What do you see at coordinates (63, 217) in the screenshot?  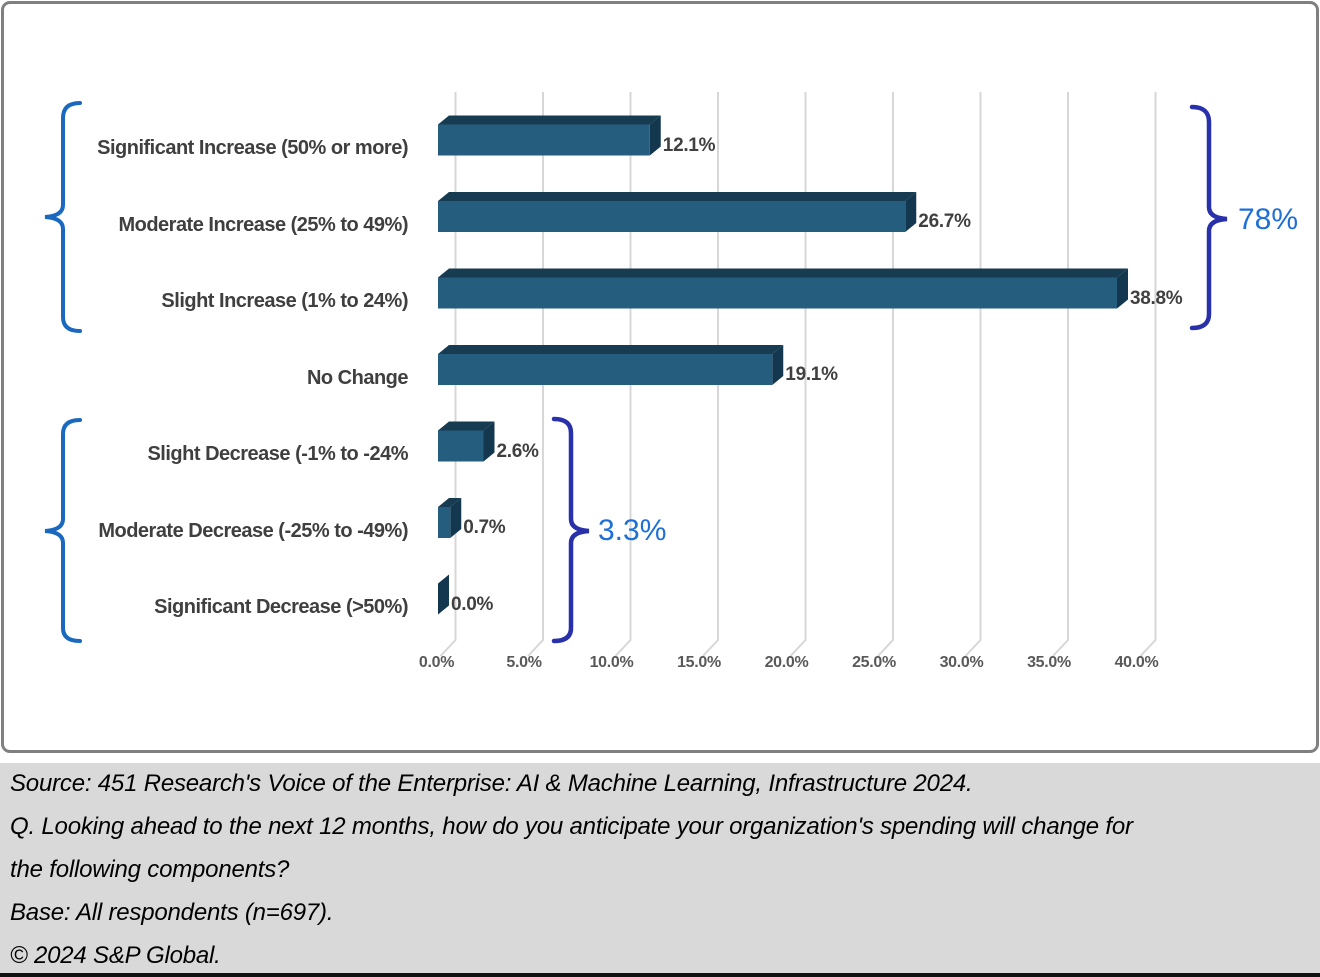 I see `increase-bracket-left` at bounding box center [63, 217].